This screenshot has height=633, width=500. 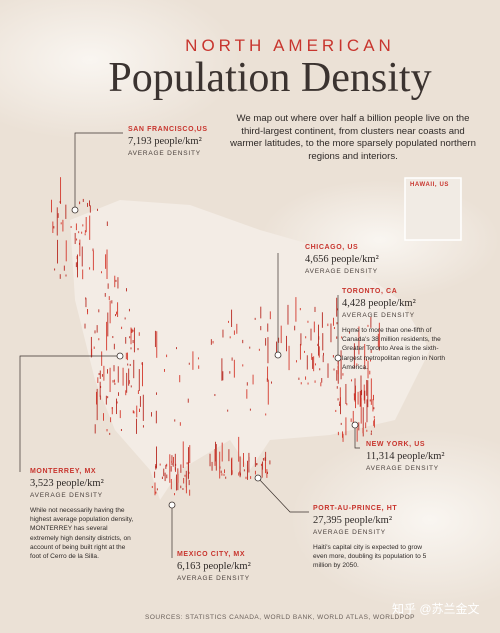 I want to click on city-density: 4,428 people/km², so click(x=379, y=303).